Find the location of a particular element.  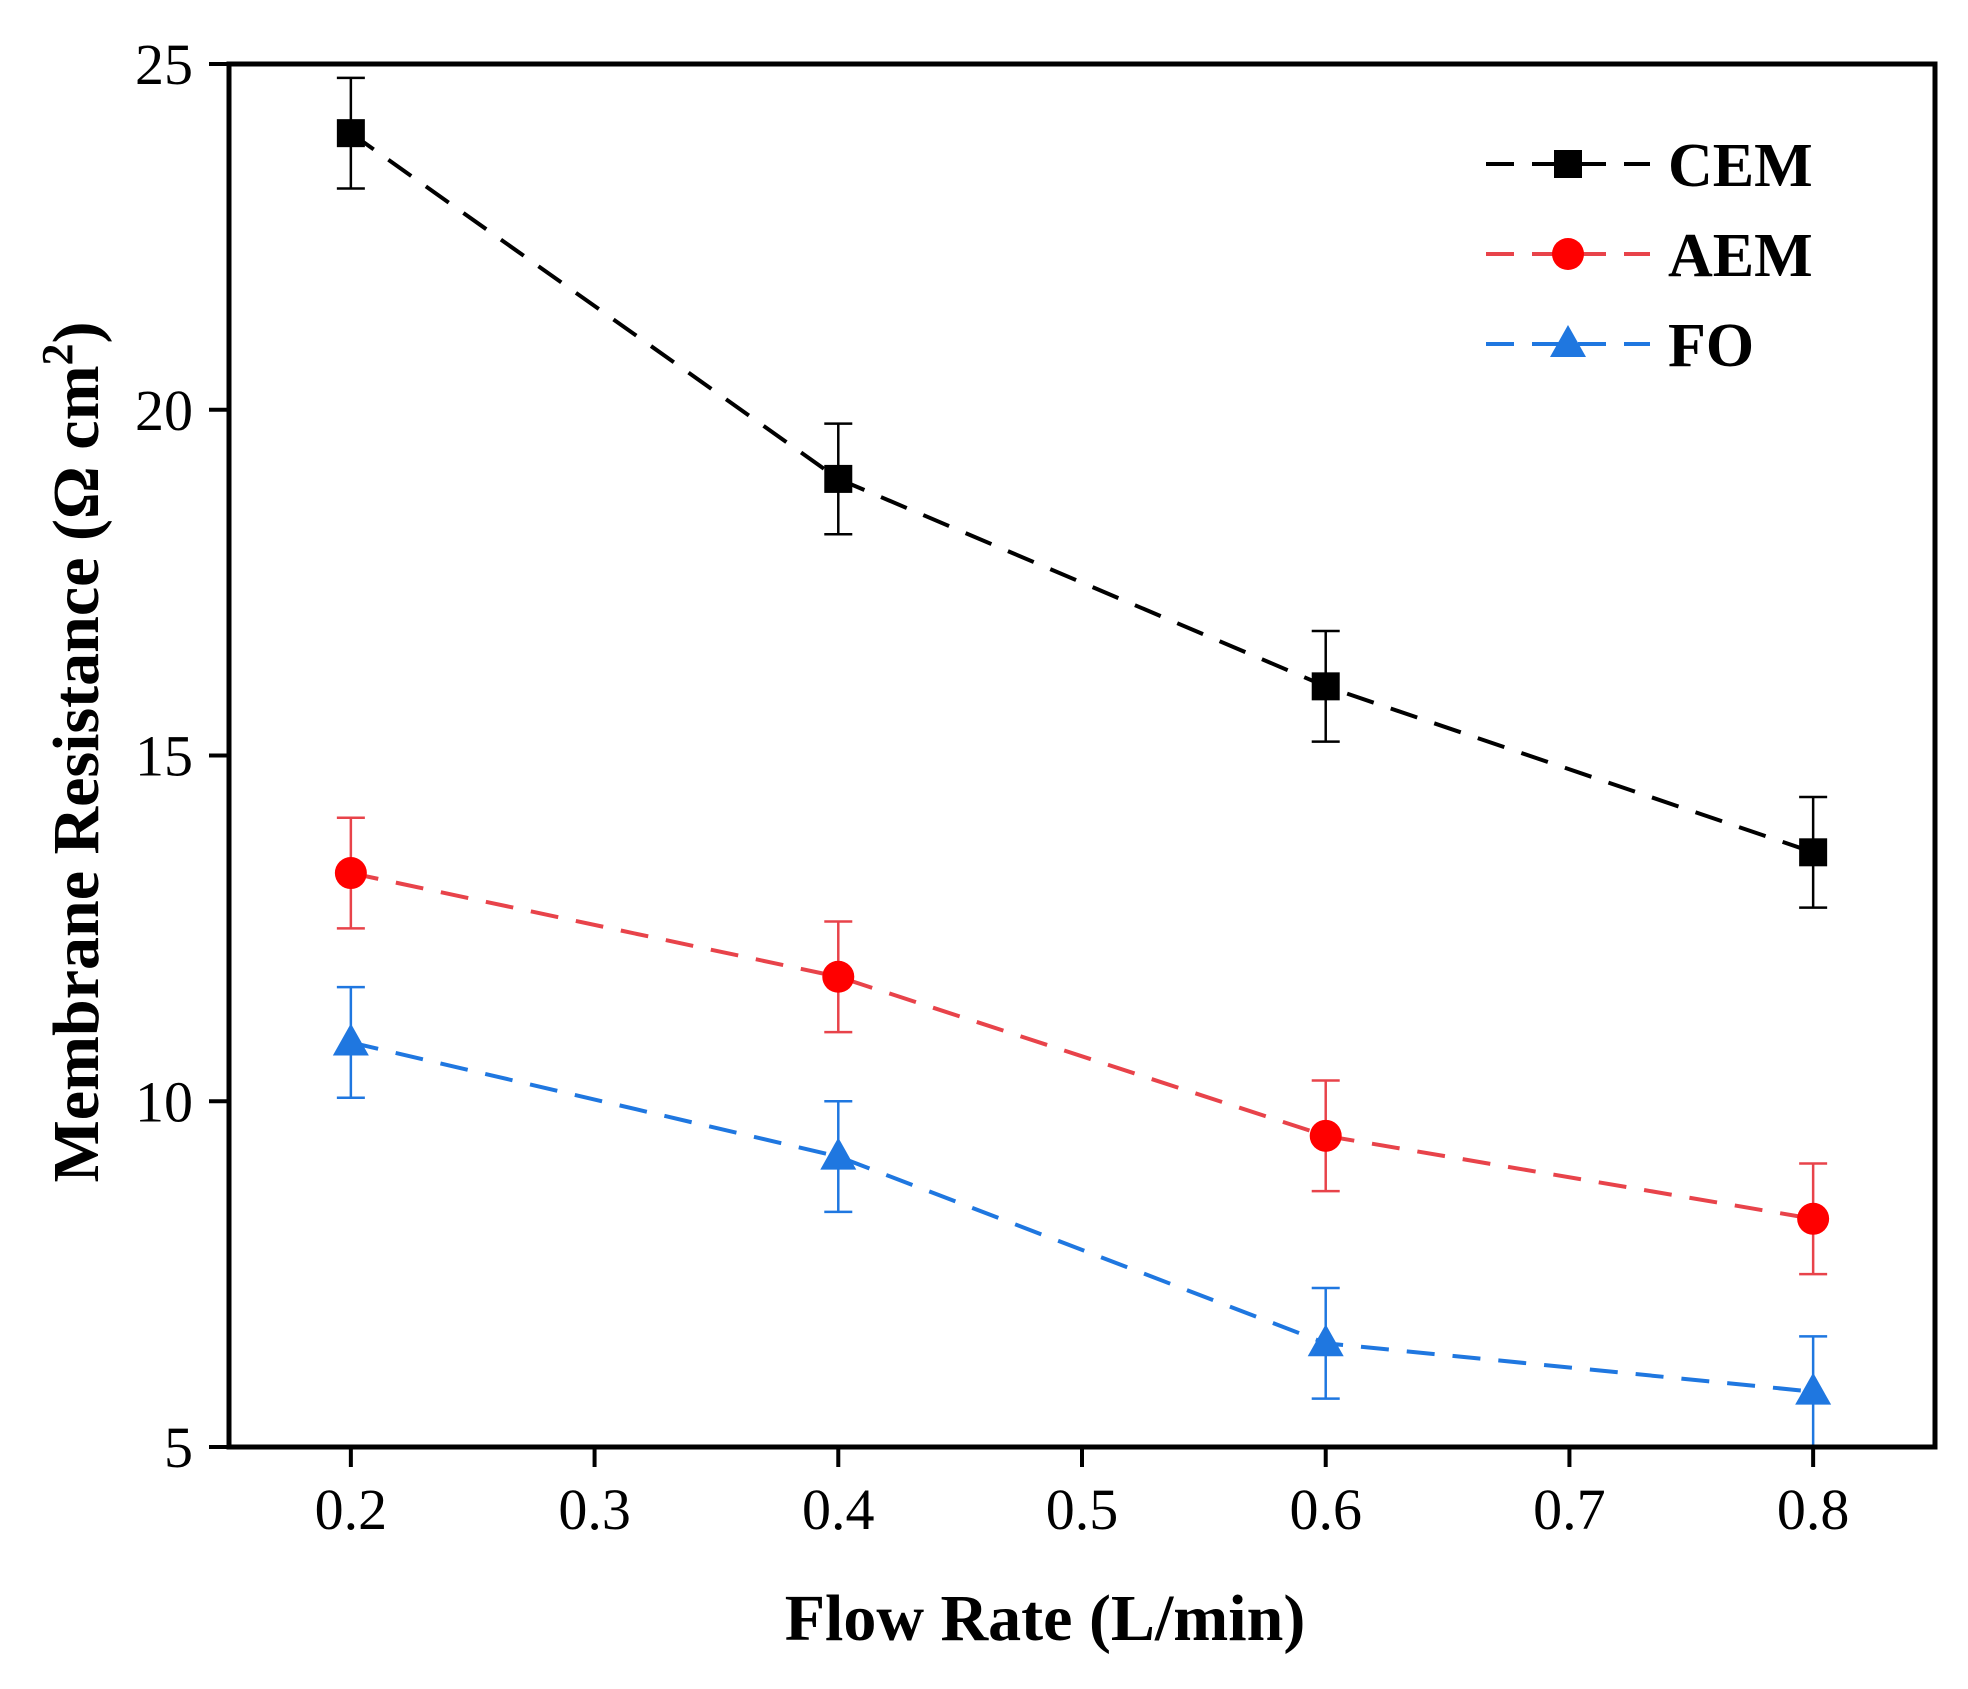

y-tick-label: 5 is located at coordinates (178, 1447).